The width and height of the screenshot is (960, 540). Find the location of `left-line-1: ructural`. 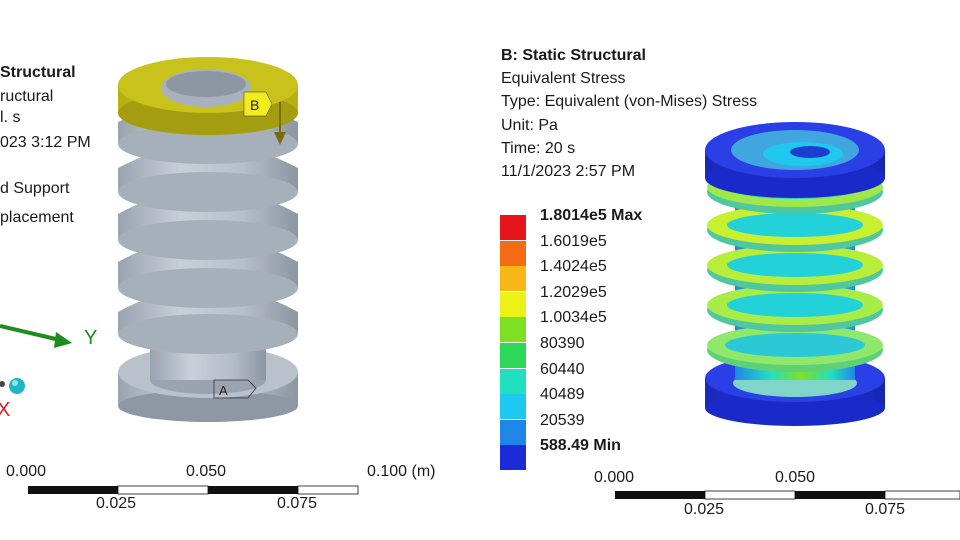

left-line-1: ructural is located at coordinates (27, 96).